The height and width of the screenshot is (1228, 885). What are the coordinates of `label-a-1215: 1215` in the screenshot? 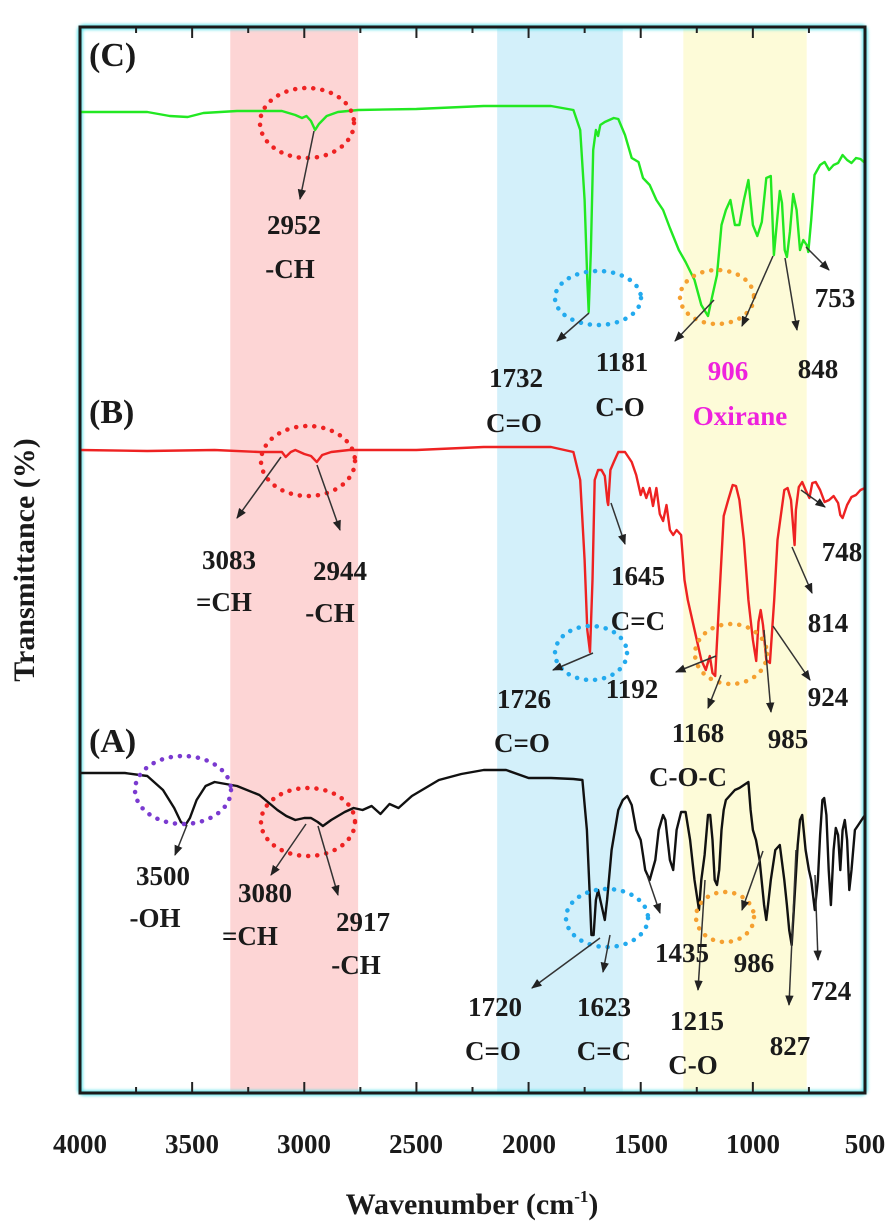 It's located at (697, 1021).